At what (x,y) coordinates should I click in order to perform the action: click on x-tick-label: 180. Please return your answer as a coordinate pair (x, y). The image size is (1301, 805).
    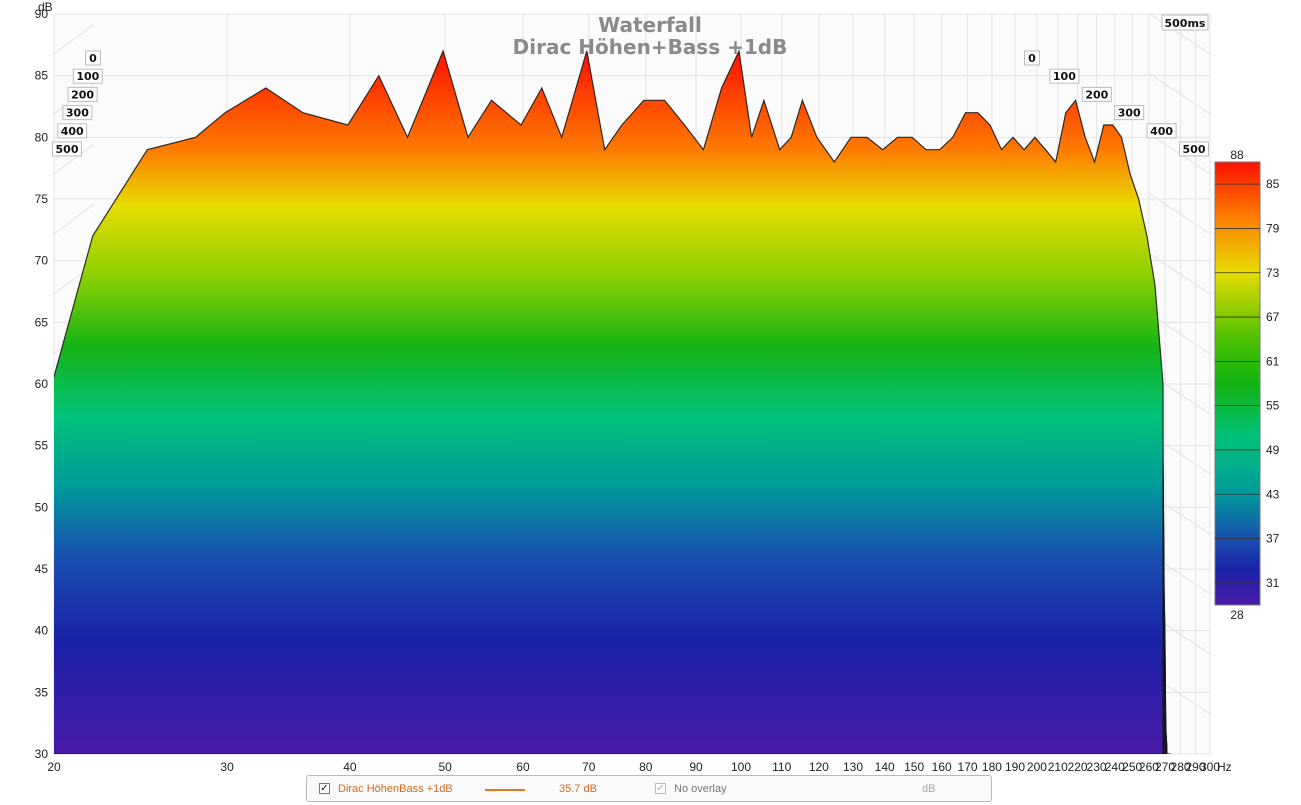
    Looking at the image, I should click on (992, 767).